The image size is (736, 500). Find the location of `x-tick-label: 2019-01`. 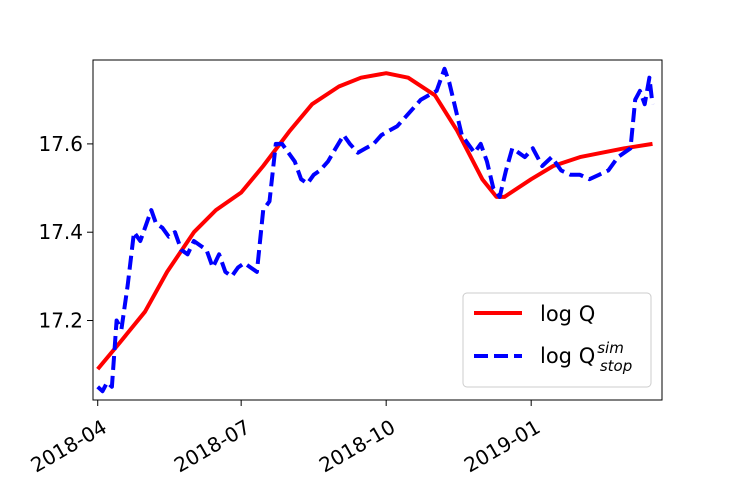

x-tick-label: 2019-01 is located at coordinates (502, 446).